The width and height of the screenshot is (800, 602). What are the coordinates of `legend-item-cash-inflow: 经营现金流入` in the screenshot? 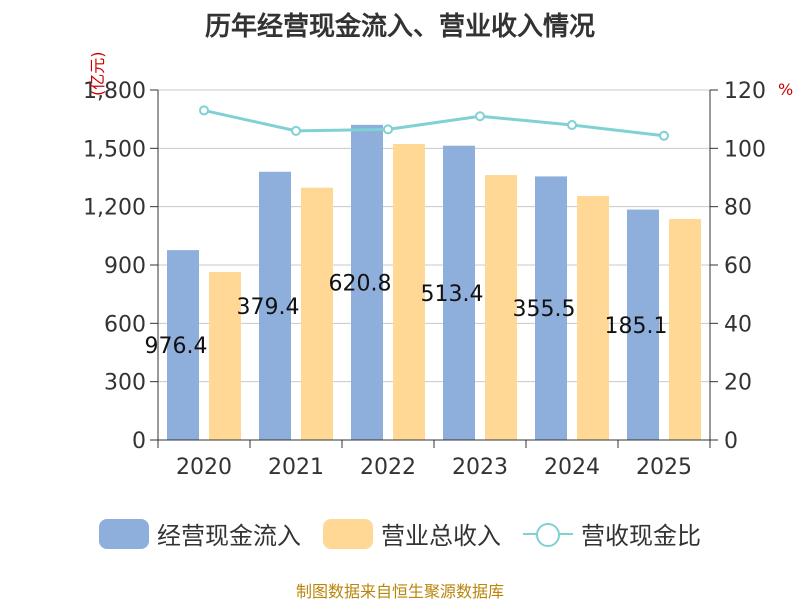 It's located at (200, 533).